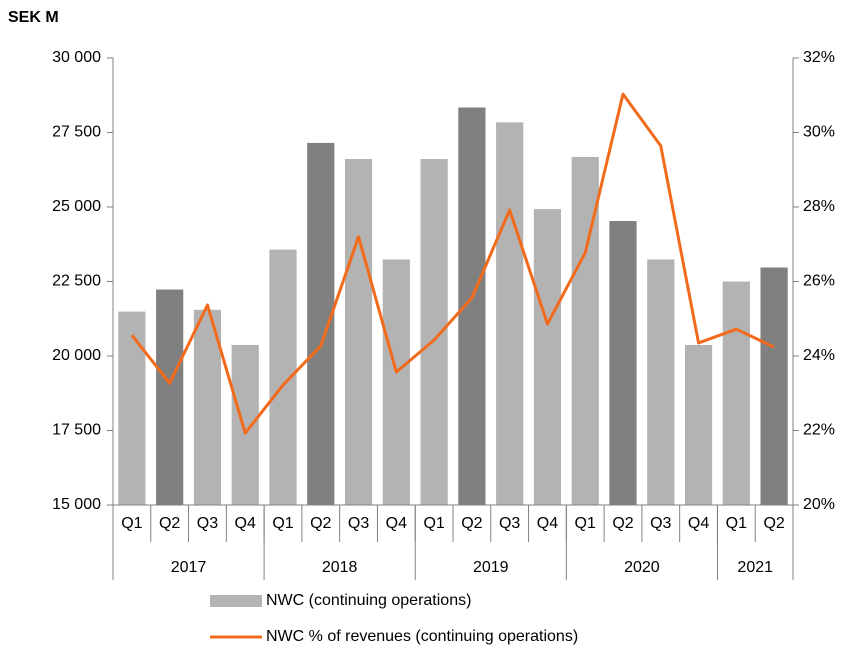  Describe the element at coordinates (76, 57) in the screenshot. I see `y-tick-label: 30 000` at that location.